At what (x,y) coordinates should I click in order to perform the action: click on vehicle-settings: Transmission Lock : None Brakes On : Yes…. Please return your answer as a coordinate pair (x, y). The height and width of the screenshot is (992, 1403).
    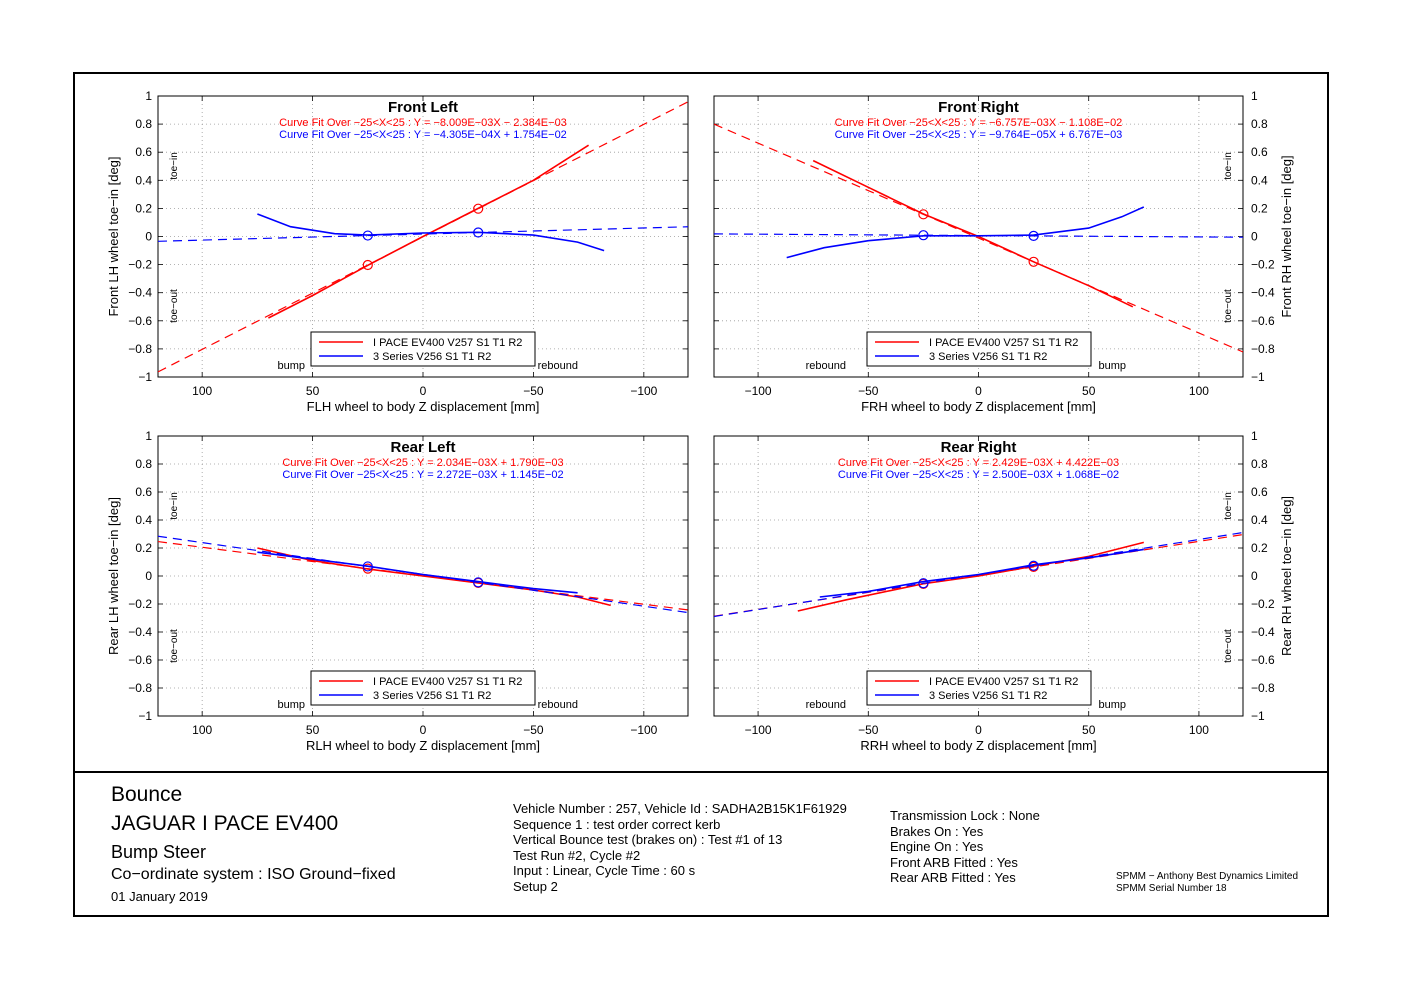
    Looking at the image, I should click on (965, 847).